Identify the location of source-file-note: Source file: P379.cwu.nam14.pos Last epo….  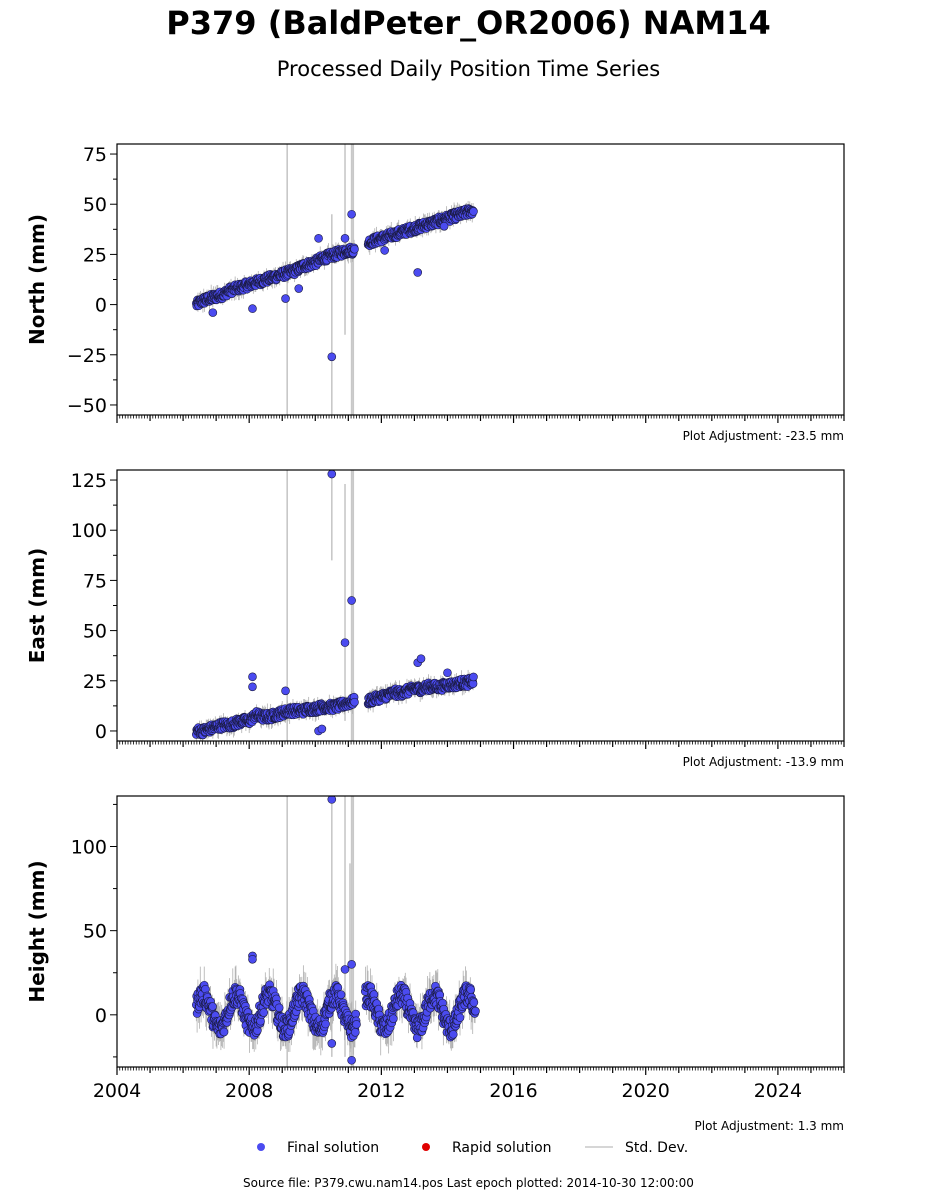
(468, 1183).